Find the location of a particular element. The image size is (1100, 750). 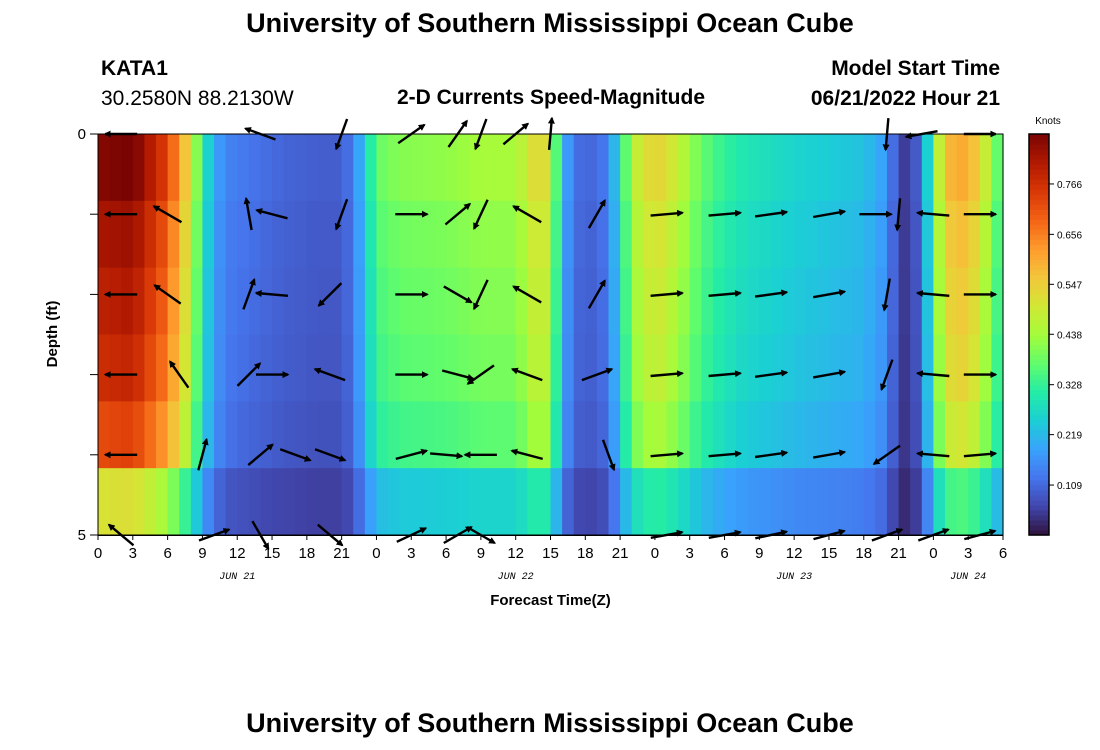

colorbar-tick-label: 0.219 is located at coordinates (1069, 436).